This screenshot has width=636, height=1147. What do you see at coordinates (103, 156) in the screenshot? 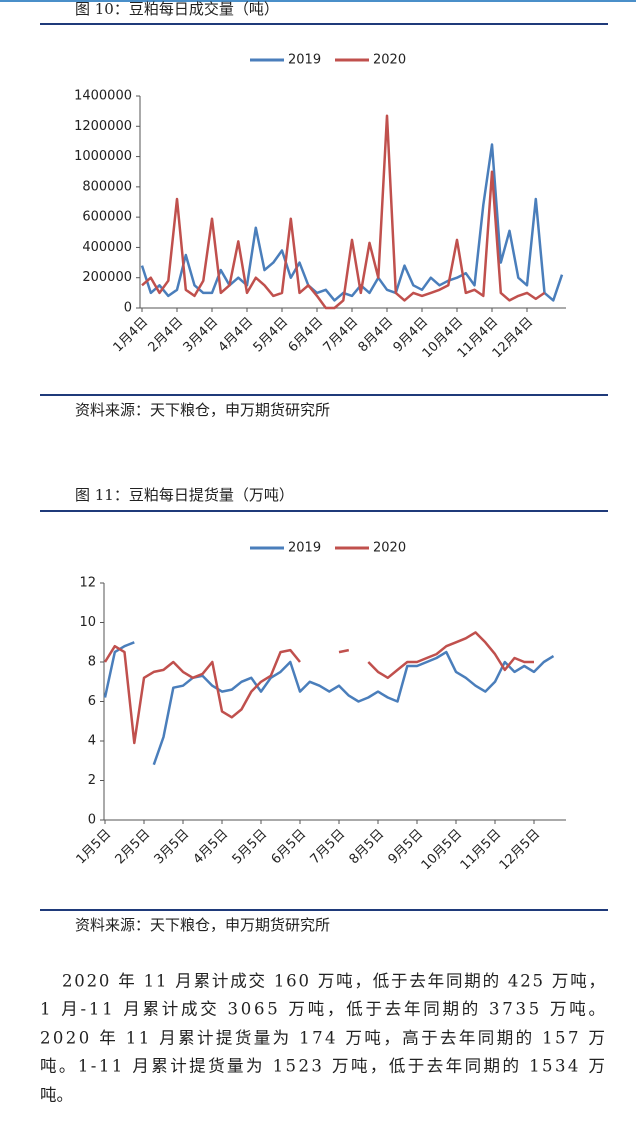
I see `y-tick-label: 1000000` at bounding box center [103, 156].